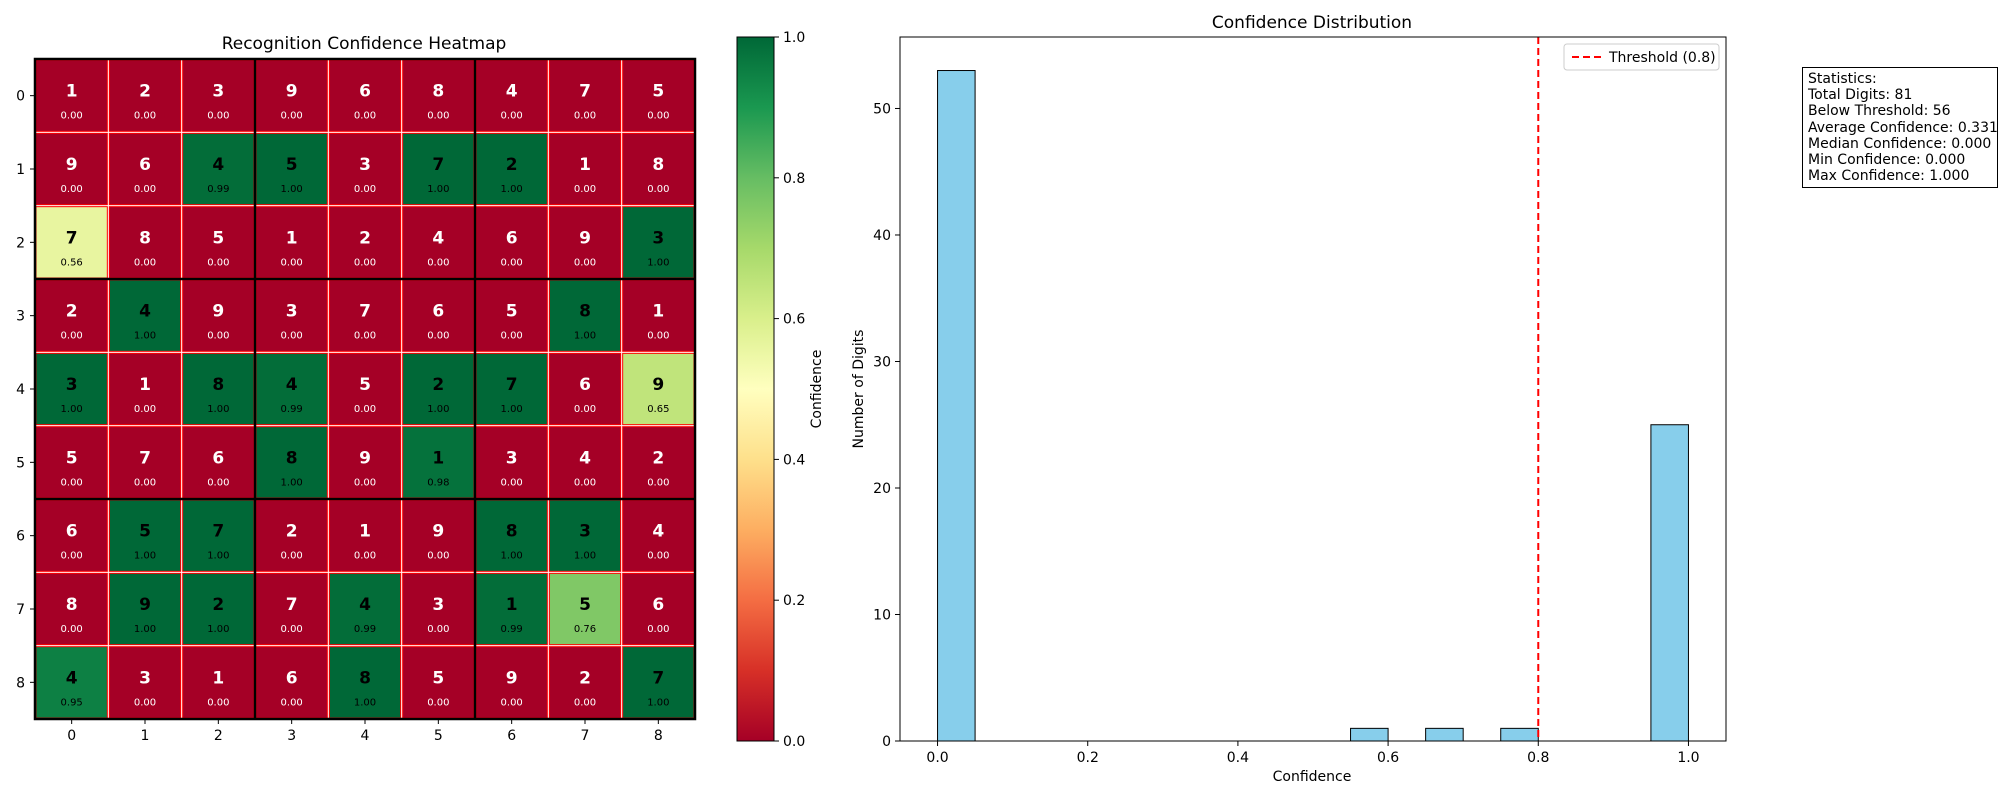 The height and width of the screenshot is (800, 2000). What do you see at coordinates (71, 736) in the screenshot?
I see `heatmap-x-tick-label: 0` at bounding box center [71, 736].